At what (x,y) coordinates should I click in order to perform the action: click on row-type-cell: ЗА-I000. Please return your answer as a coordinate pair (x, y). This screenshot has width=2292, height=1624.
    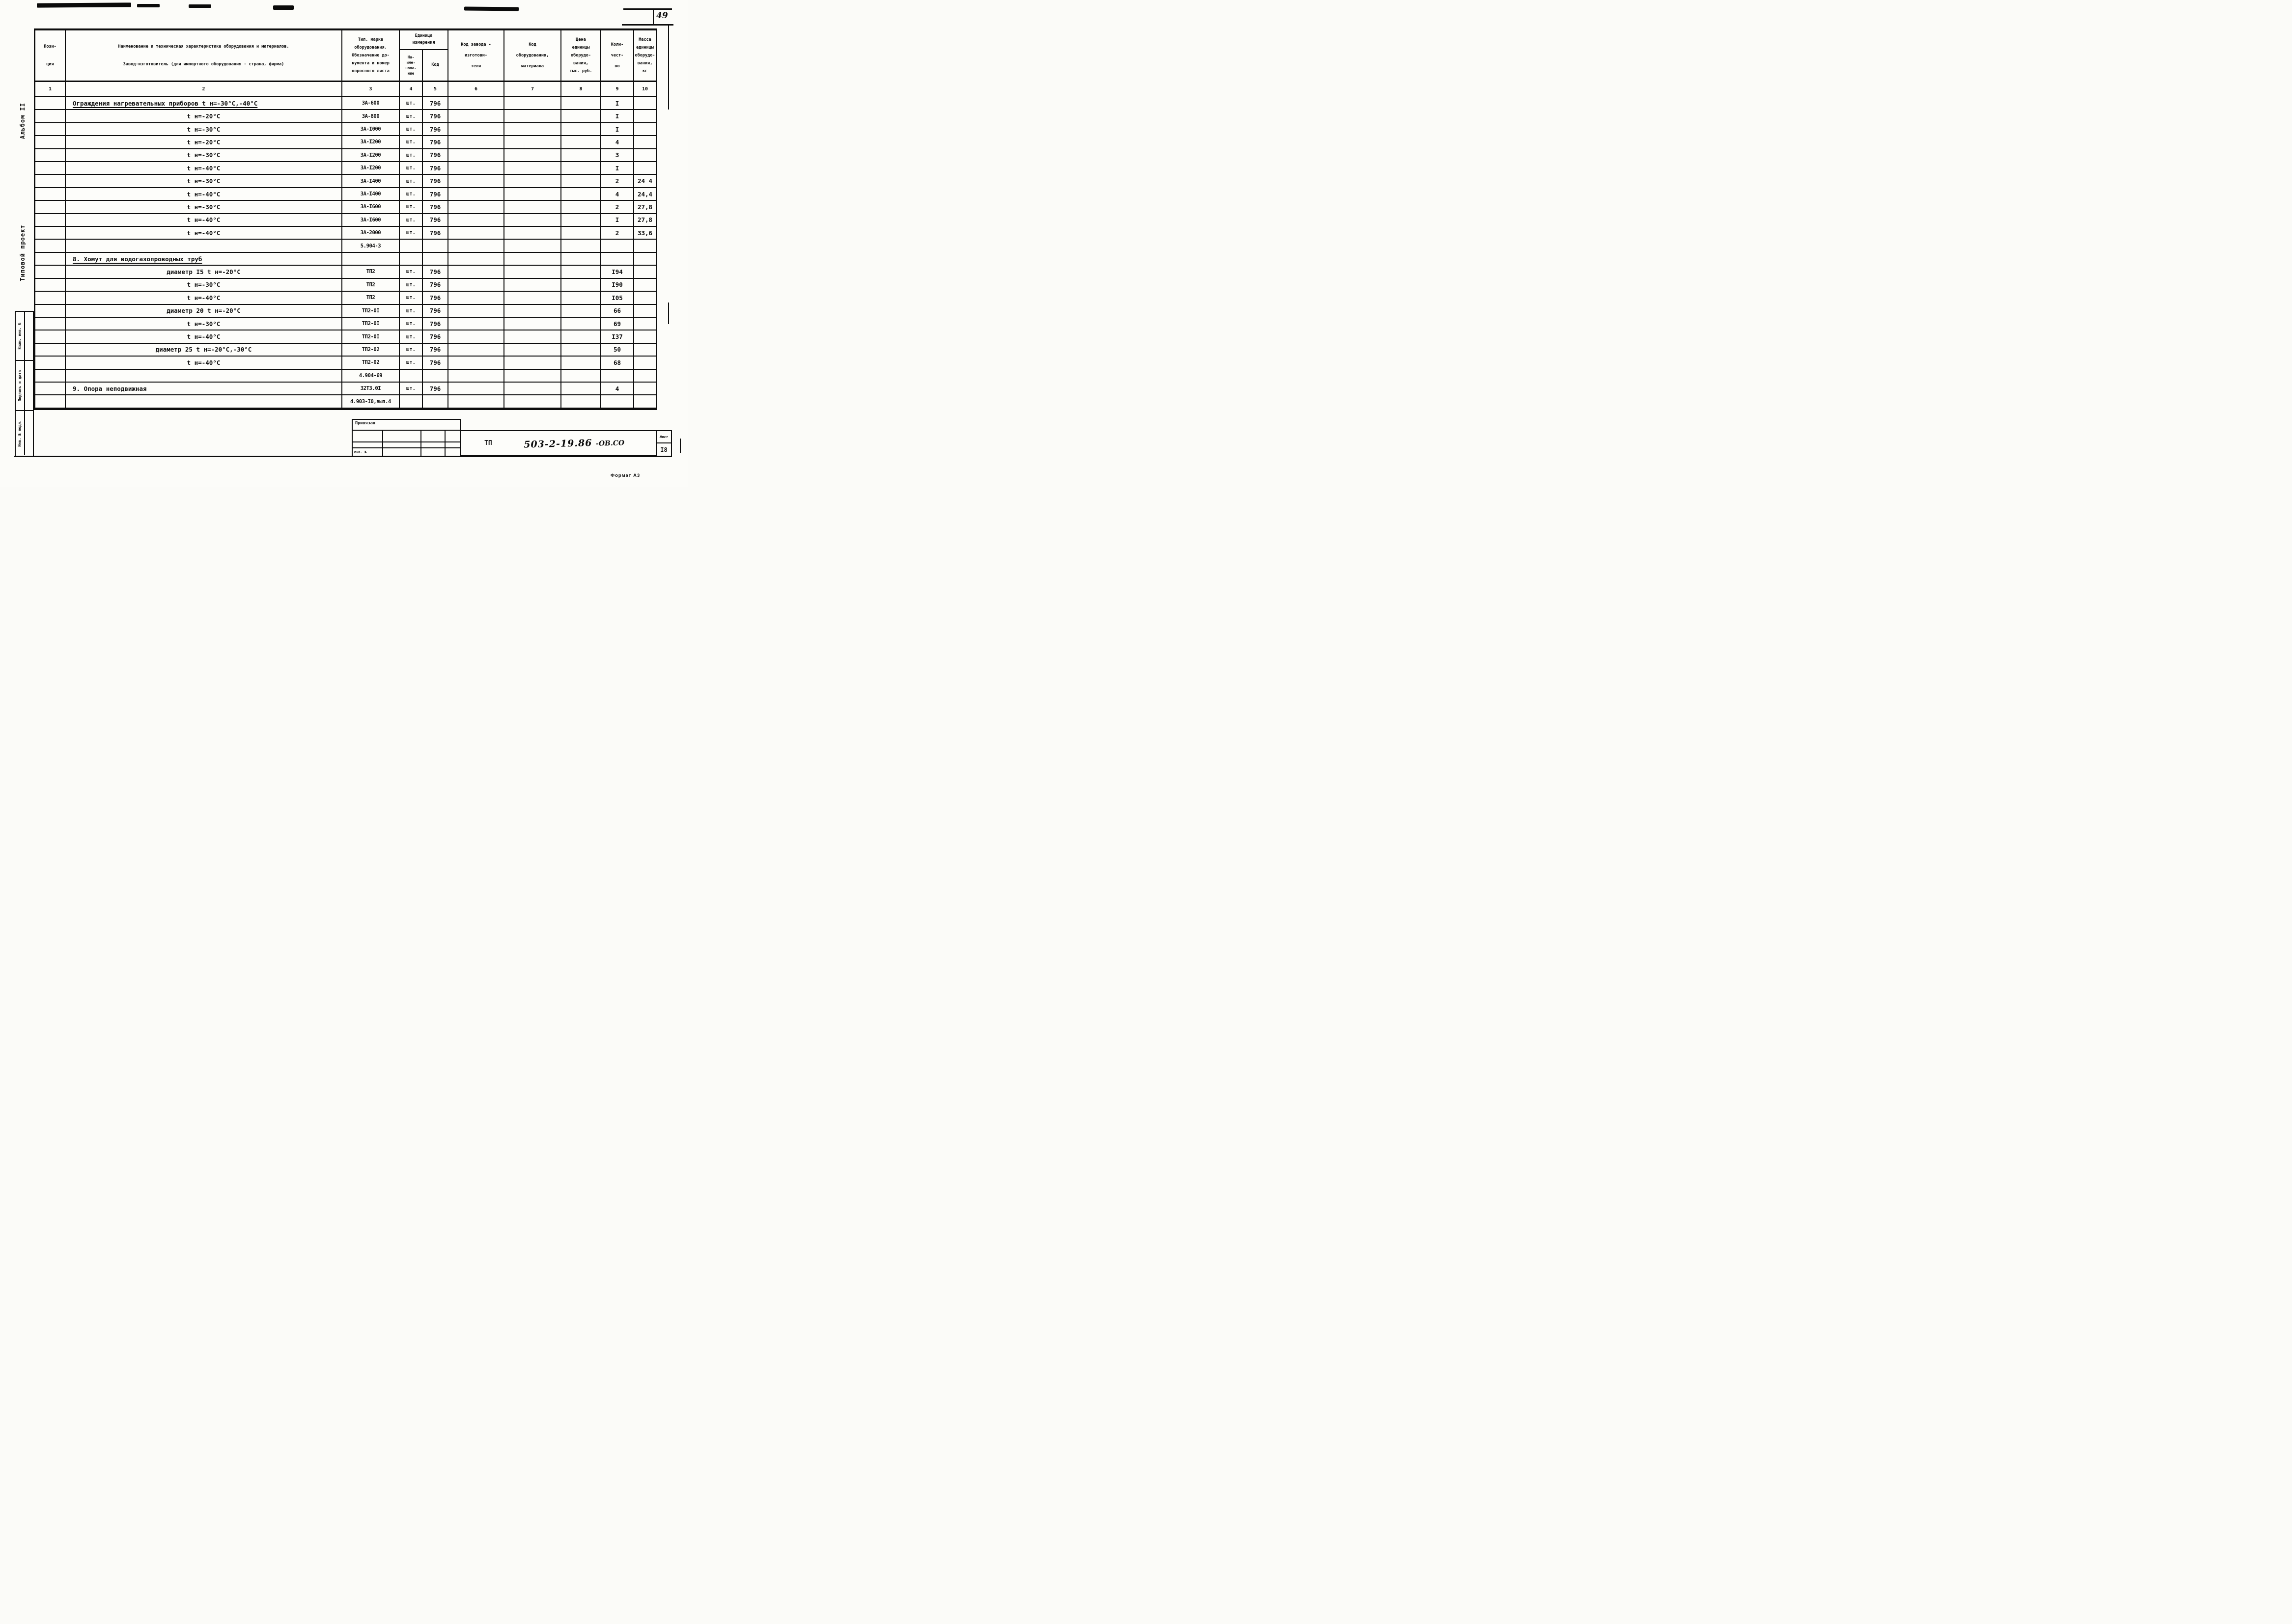
    Looking at the image, I should click on (371, 130).